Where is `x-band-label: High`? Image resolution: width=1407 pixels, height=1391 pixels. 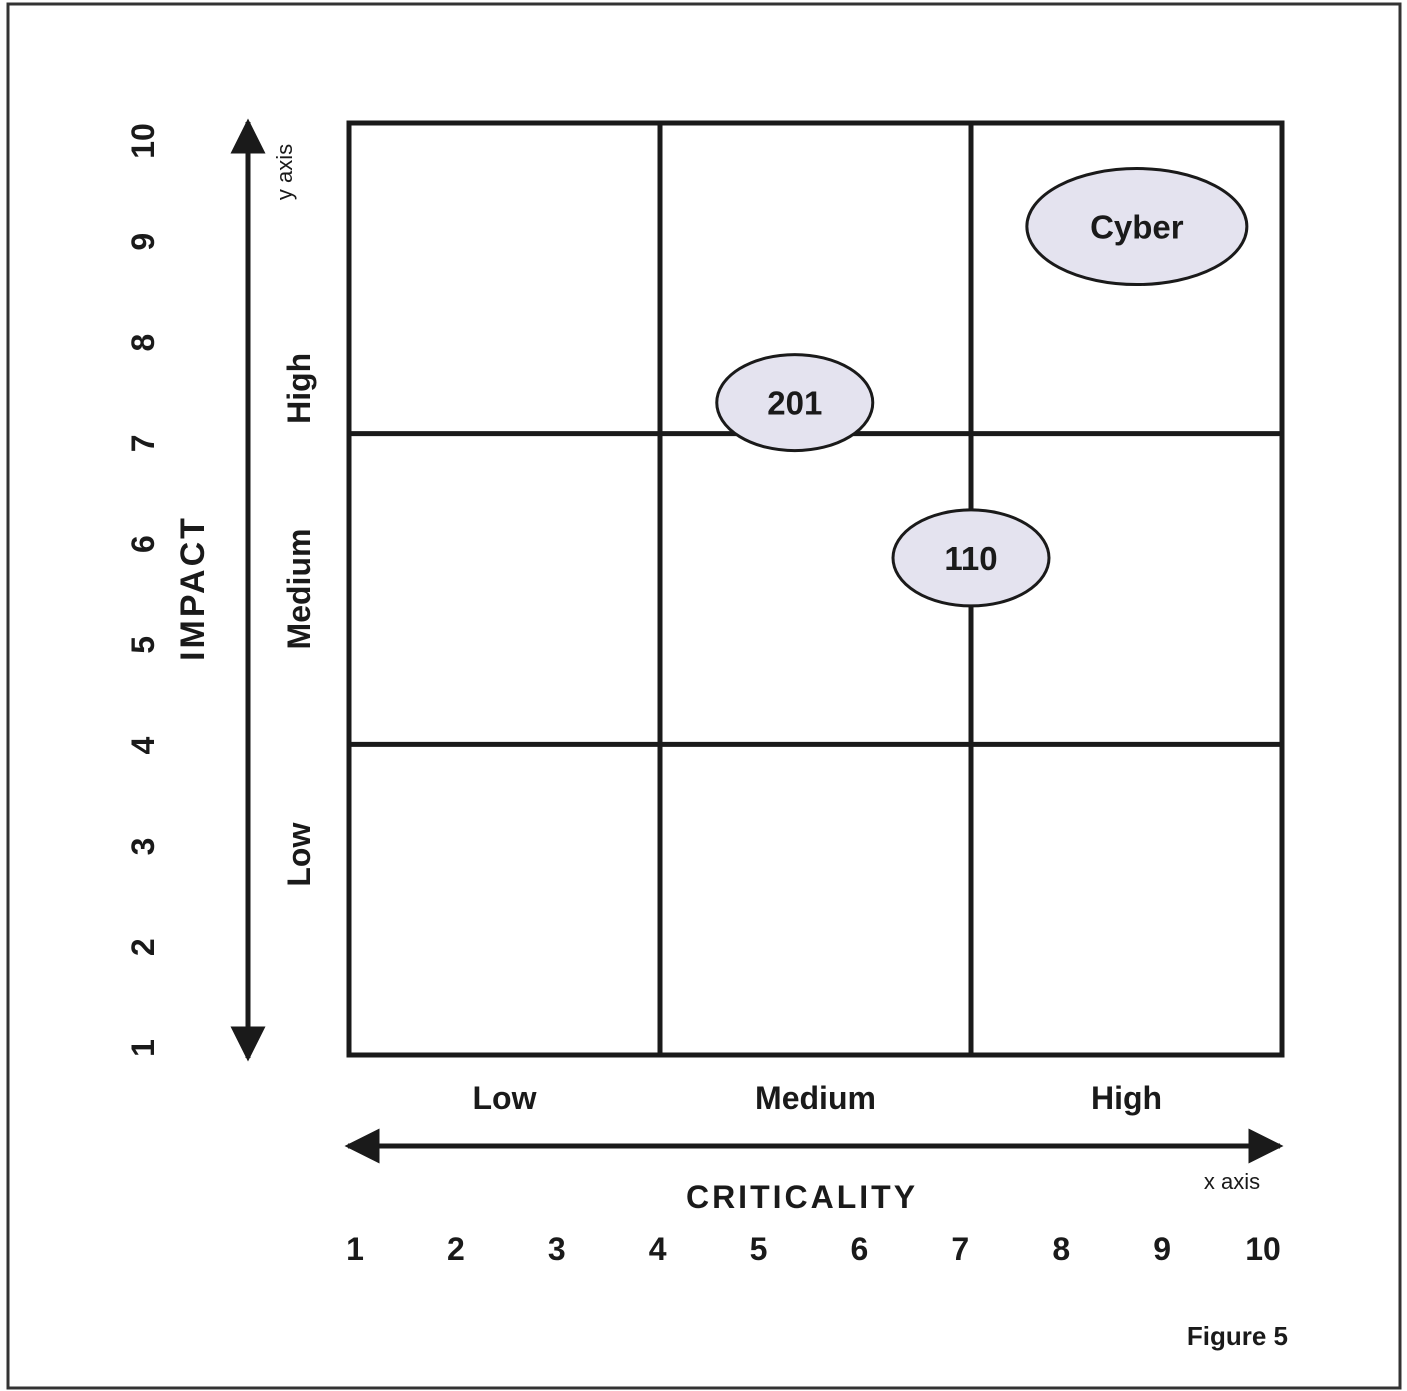
x-band-label: High is located at coordinates (1126, 1098).